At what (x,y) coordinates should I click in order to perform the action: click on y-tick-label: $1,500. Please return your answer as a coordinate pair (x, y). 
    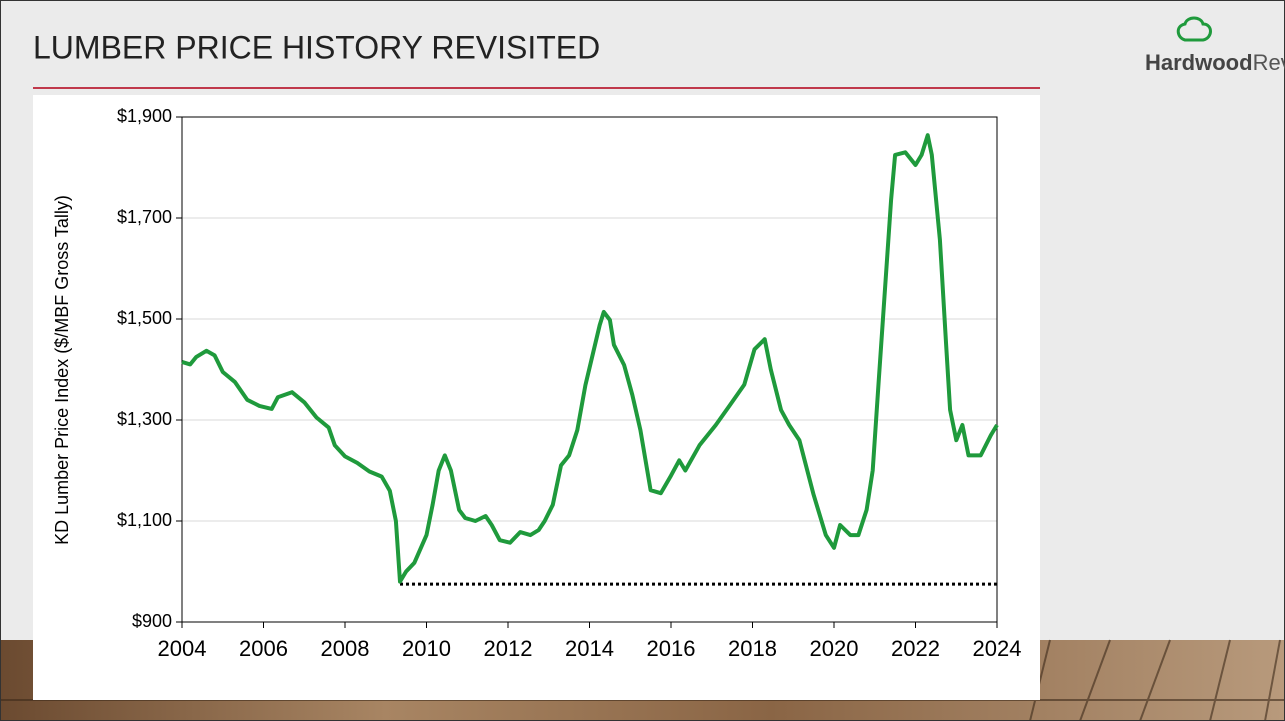
    Looking at the image, I should click on (144, 318).